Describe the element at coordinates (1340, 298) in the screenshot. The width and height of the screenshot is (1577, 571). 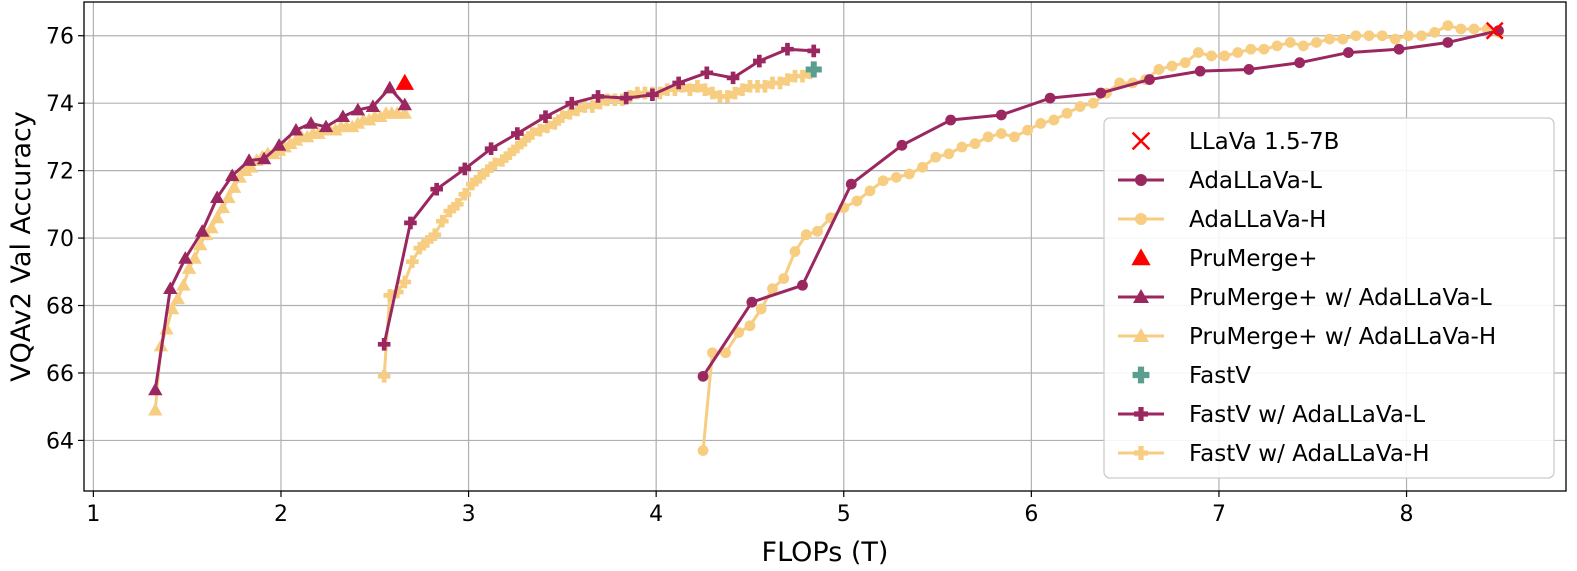
I see `legend-label: PruMerge+ w/ AdaLLaVa-L` at that location.